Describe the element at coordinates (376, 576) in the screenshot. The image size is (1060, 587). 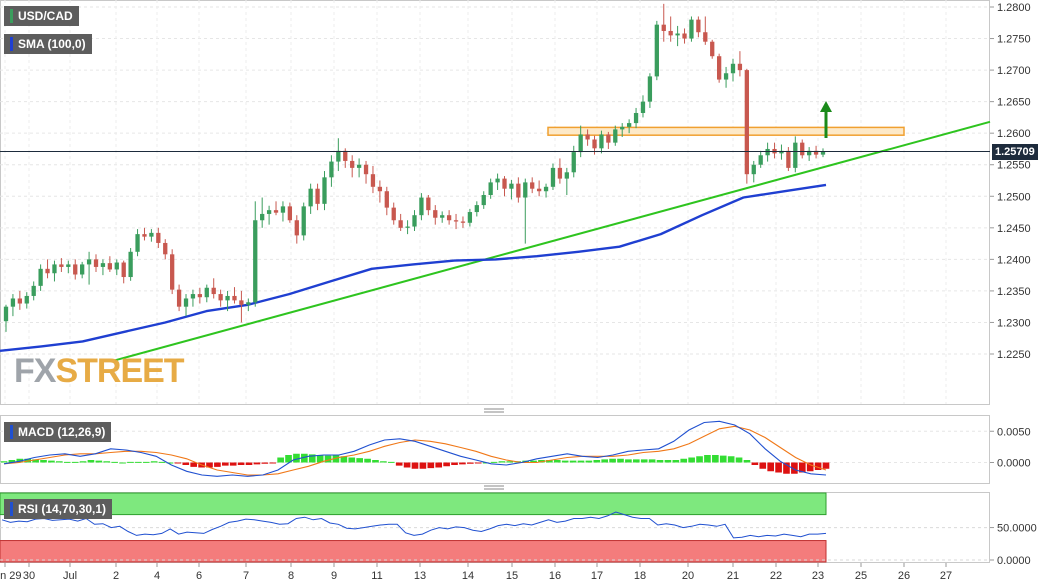
I see `date-tick-label: 11` at that location.